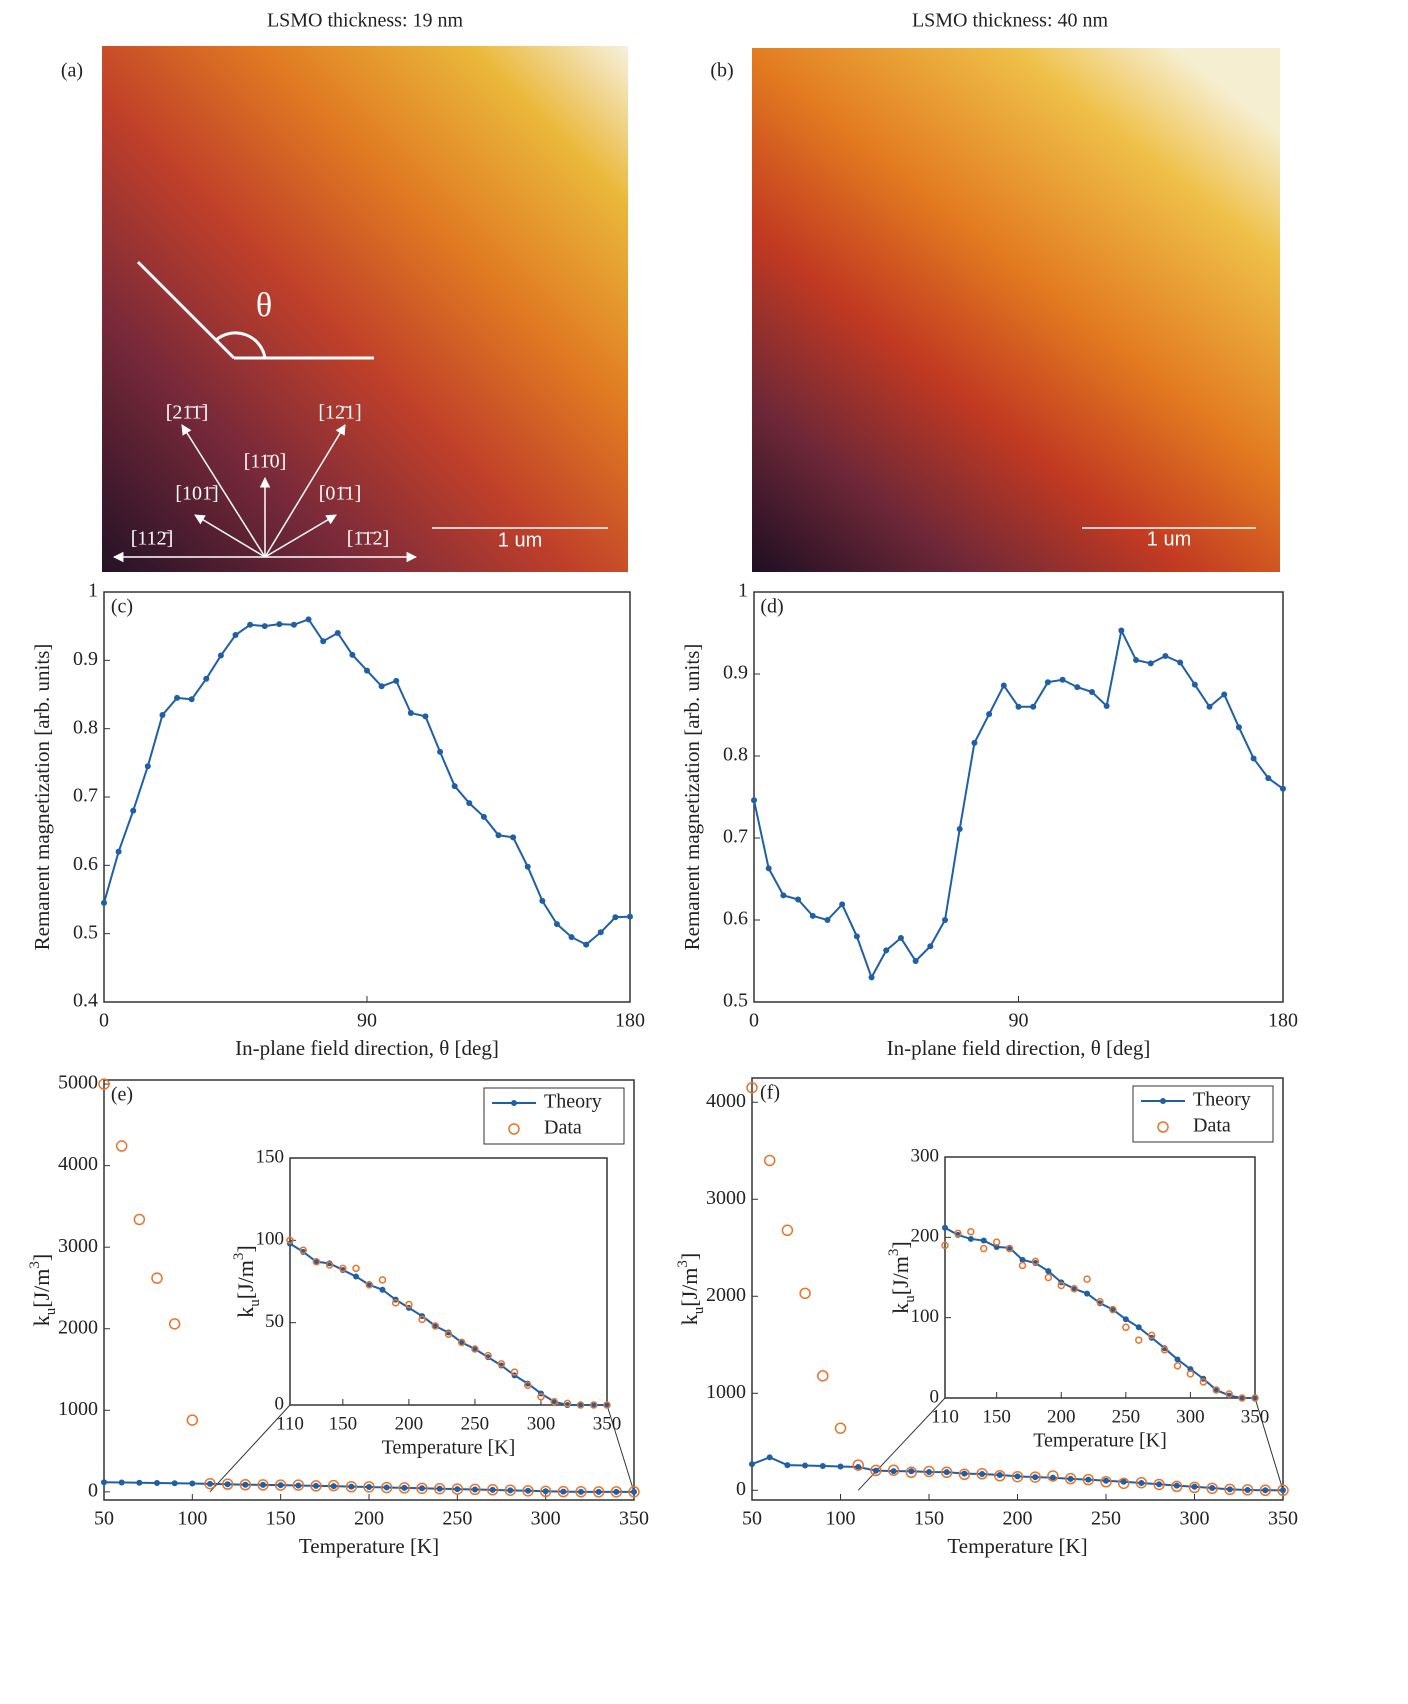 This screenshot has width=1408, height=1704. What do you see at coordinates (770, 1093) in the screenshot?
I see `panel-label: (f)` at bounding box center [770, 1093].